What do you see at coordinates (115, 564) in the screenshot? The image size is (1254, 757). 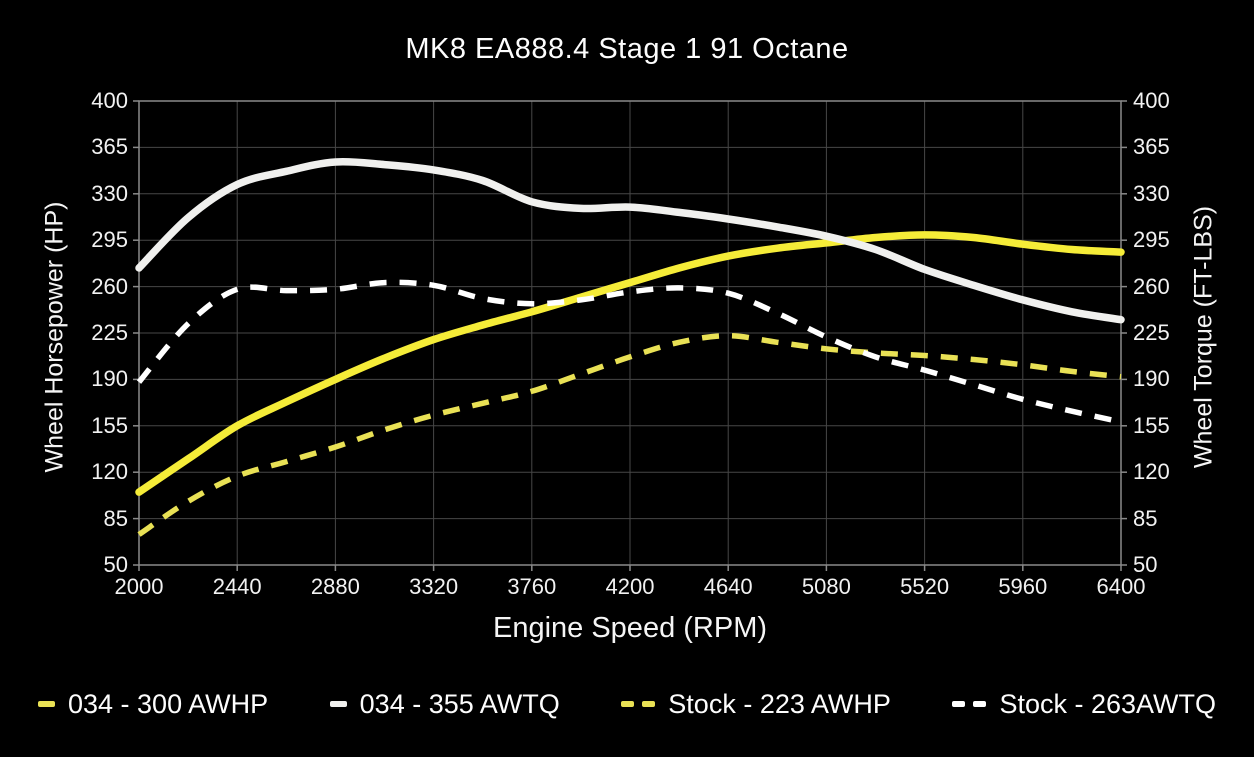 I see `y-tick-label-left-50: 50` at bounding box center [115, 564].